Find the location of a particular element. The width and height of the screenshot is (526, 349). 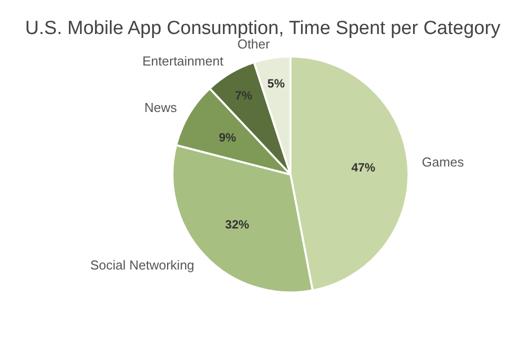

data-label: 7% is located at coordinates (243, 95).